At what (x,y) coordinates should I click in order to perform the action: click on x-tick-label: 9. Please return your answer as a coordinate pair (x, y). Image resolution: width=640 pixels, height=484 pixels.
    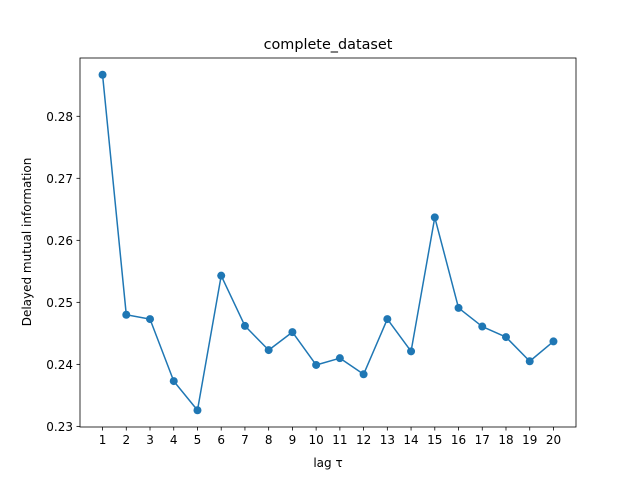
    Looking at the image, I should click on (293, 440).